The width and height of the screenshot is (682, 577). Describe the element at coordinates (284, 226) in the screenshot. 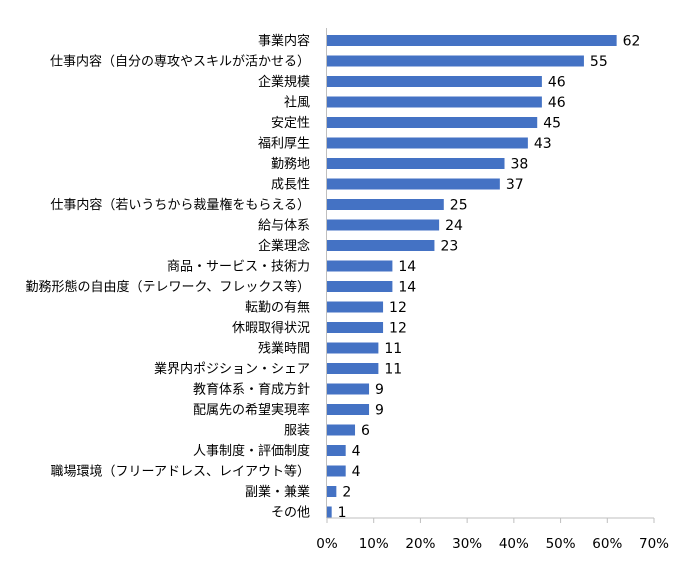

I see `category-label: 給与体系` at that location.